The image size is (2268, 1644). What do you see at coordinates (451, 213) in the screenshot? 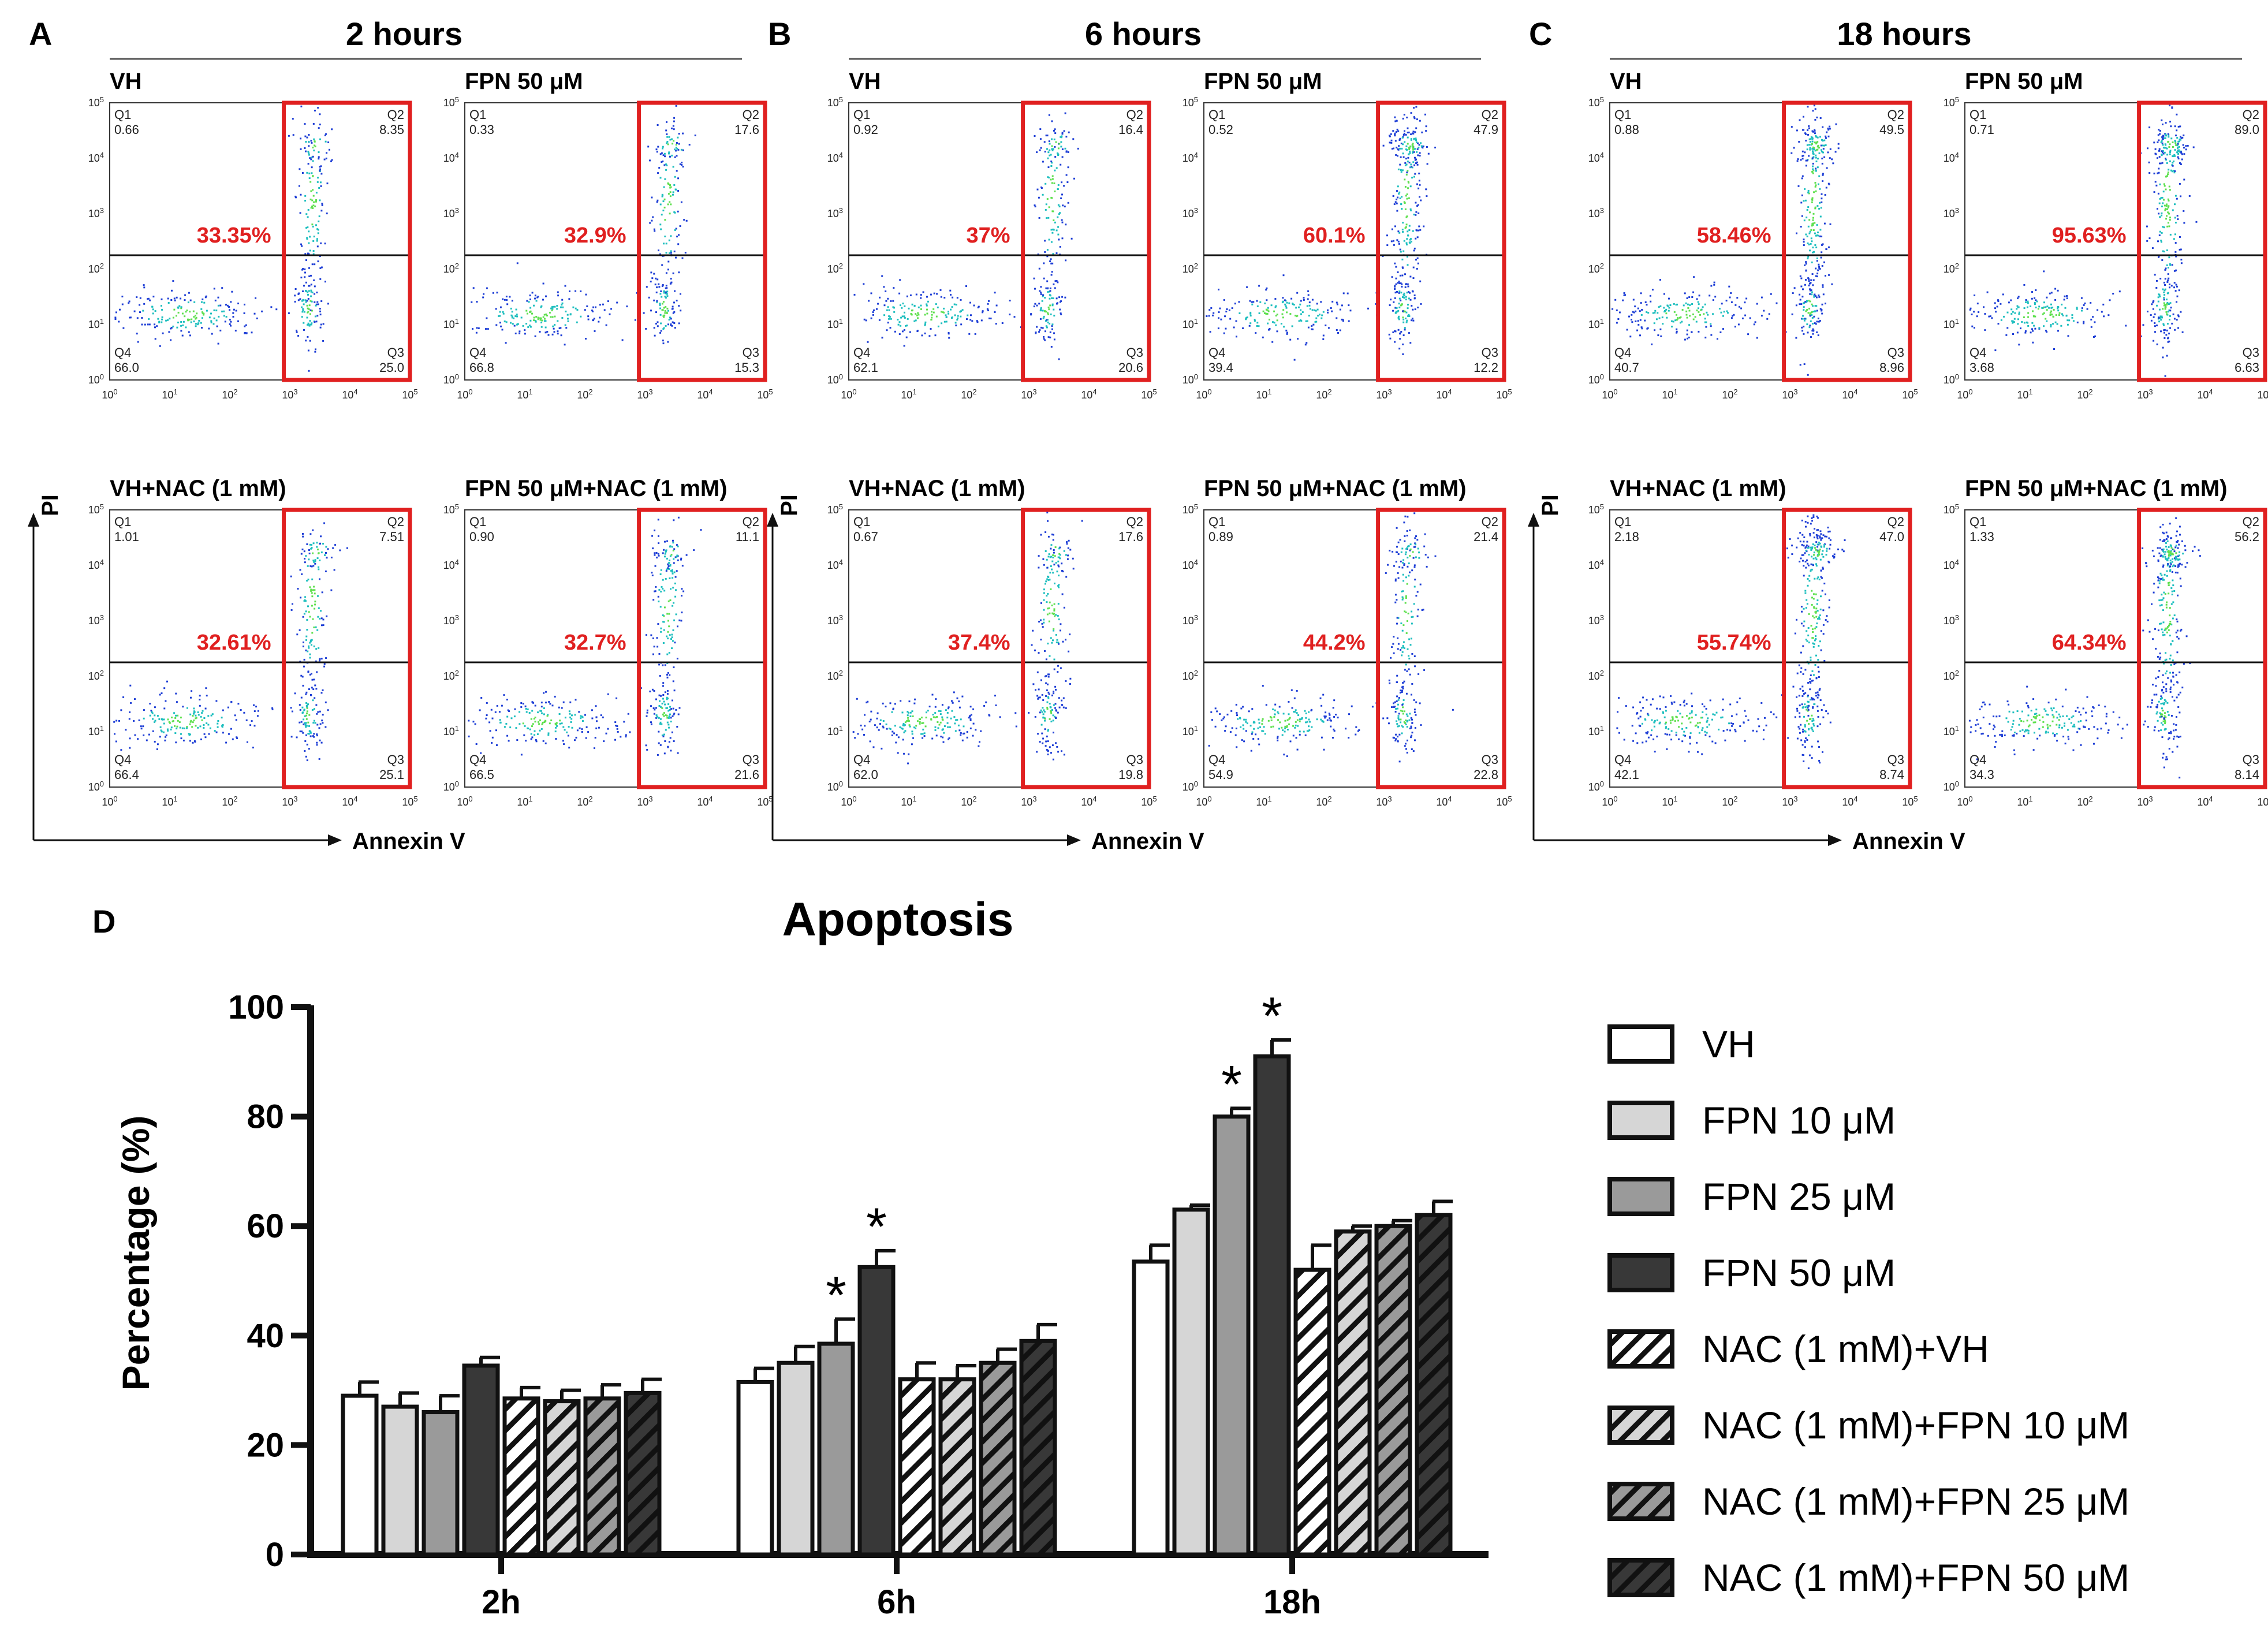
I see `y-tick-label: 103` at bounding box center [451, 213].